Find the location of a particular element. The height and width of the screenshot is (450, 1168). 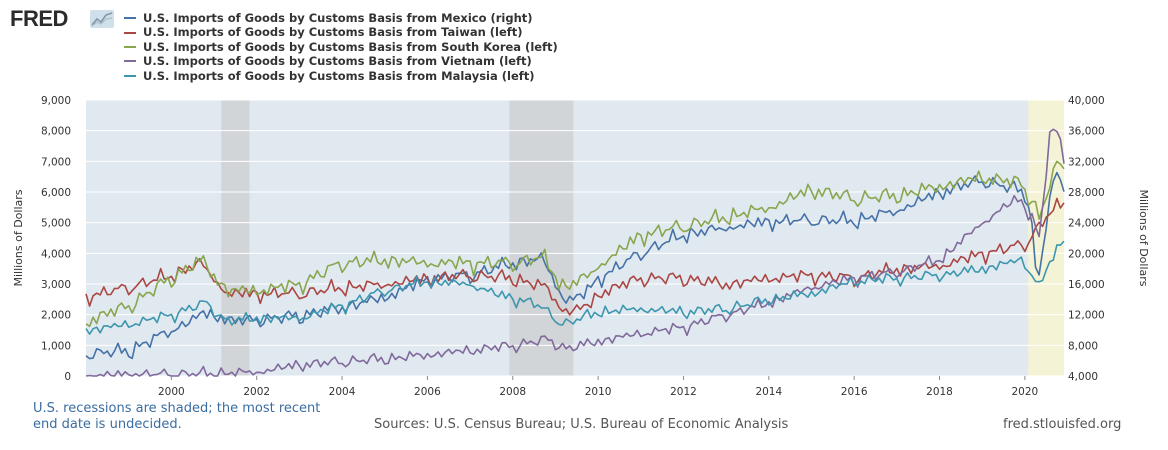

right-tick-label: 36,000 is located at coordinates (1086, 132).